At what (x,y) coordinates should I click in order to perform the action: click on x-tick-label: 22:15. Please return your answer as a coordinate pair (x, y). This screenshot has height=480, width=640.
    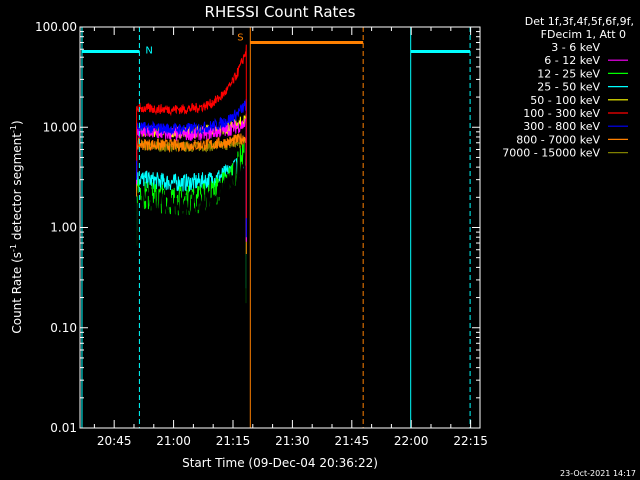
    Looking at the image, I should click on (470, 441).